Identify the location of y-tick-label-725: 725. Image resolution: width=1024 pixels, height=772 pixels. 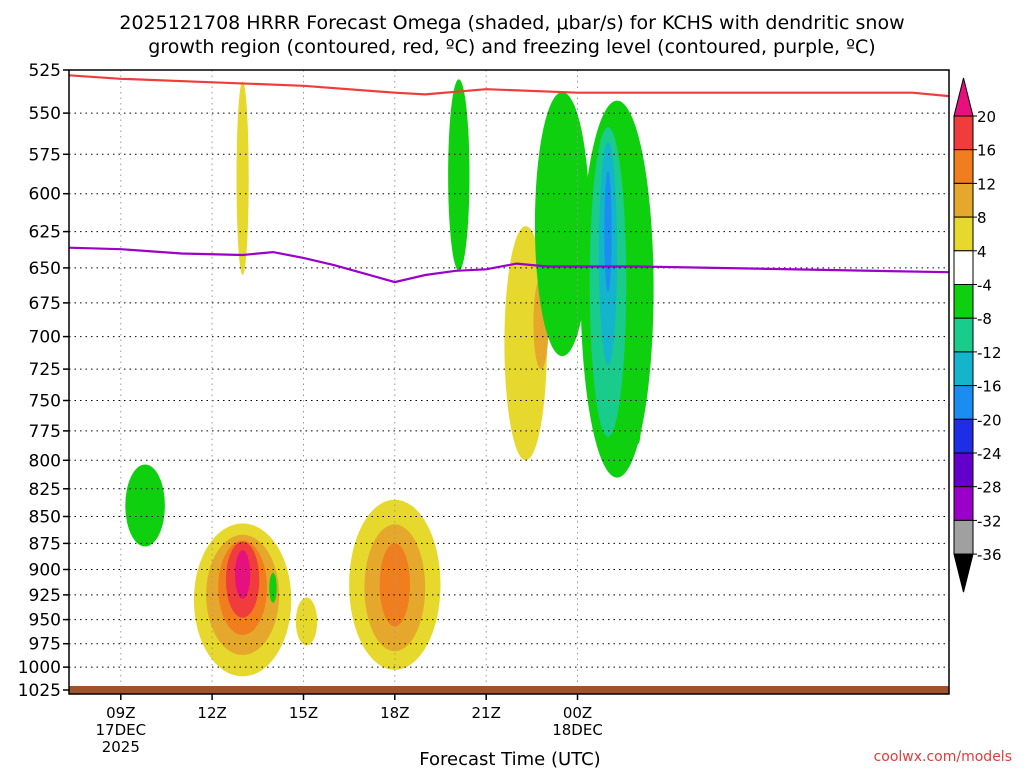
(45, 370).